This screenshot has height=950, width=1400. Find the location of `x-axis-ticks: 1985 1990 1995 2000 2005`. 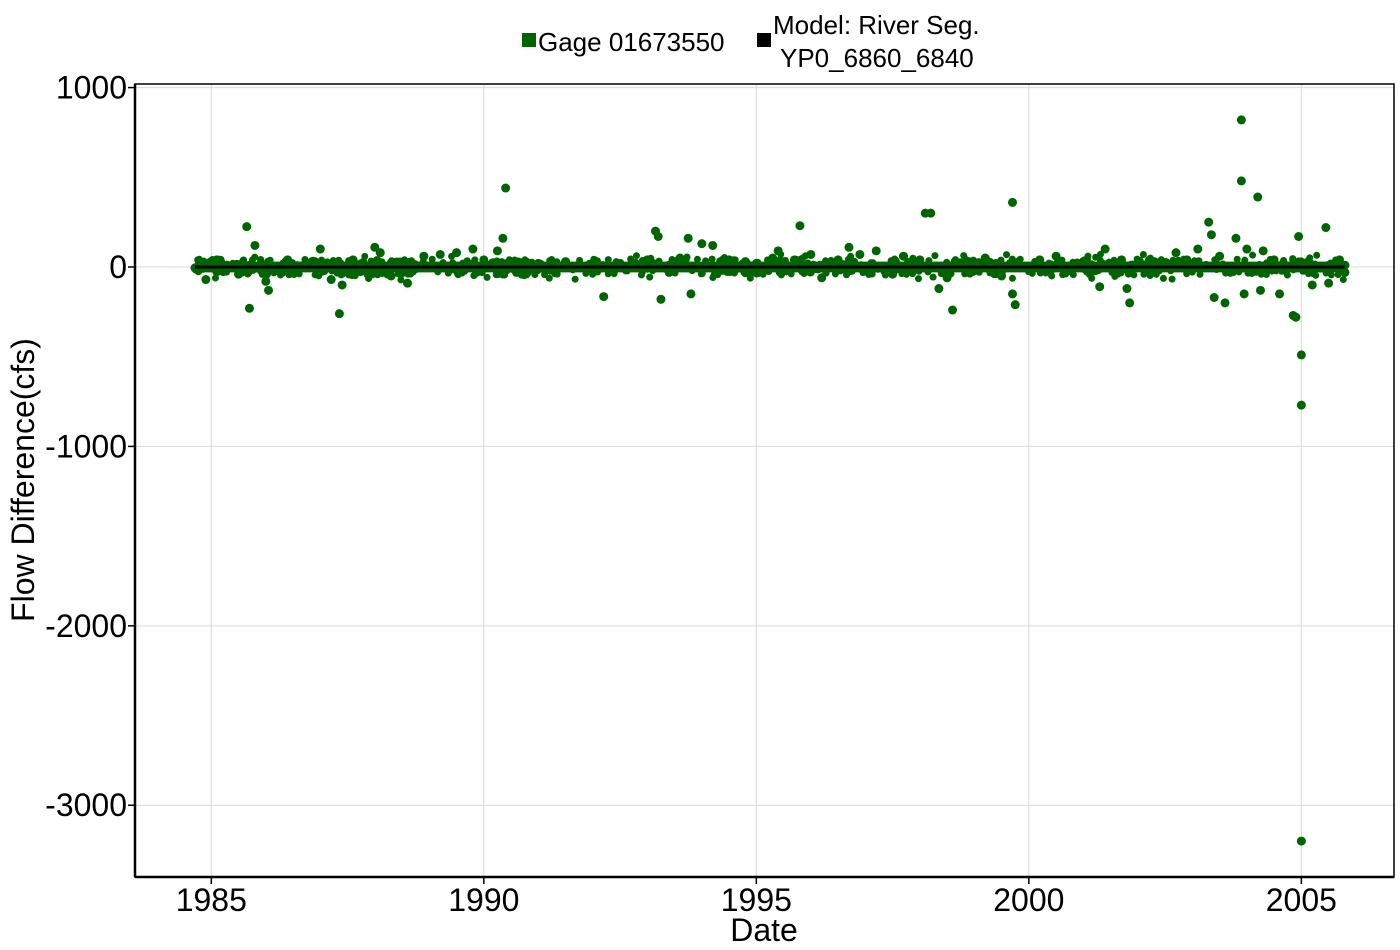

x-axis-ticks: 1985 1990 1995 2000 2005 is located at coordinates (756, 897).